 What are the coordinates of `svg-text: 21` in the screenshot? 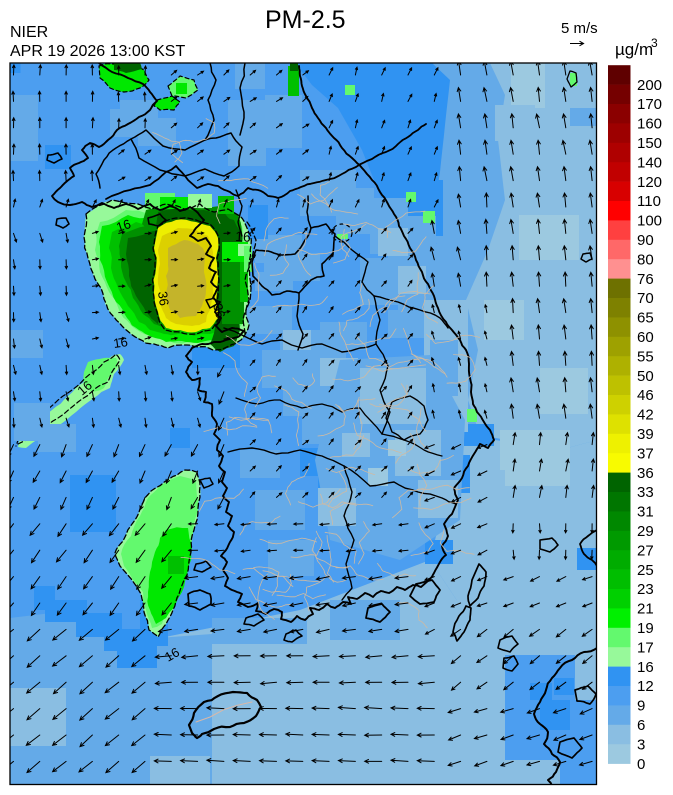 It's located at (645, 609).